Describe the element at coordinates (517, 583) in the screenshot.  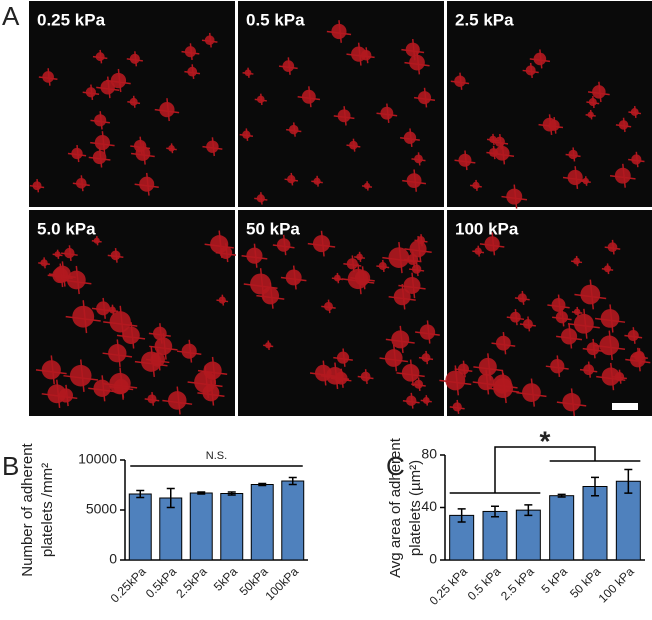
I see `x-tick-label: 2.5 kPa` at that location.